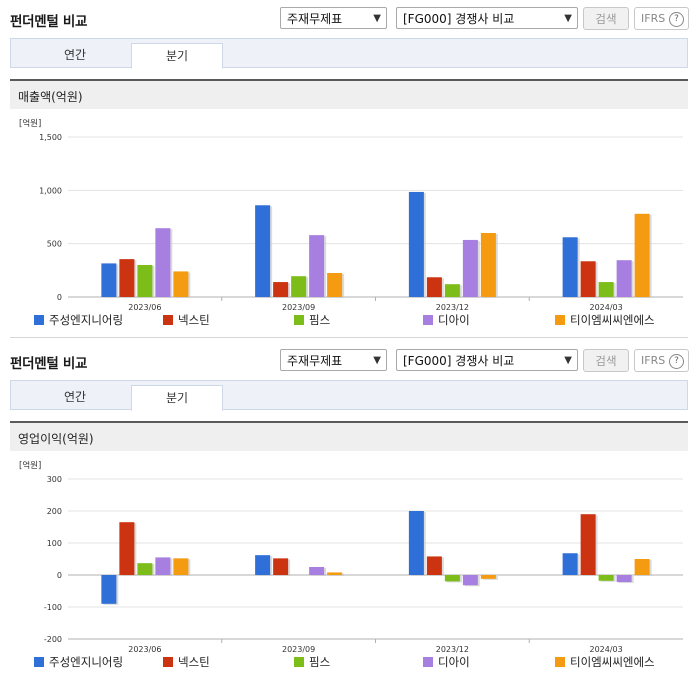  Describe the element at coordinates (452, 307) in the screenshot. I see `x-tick-label: 2023/12` at that location.